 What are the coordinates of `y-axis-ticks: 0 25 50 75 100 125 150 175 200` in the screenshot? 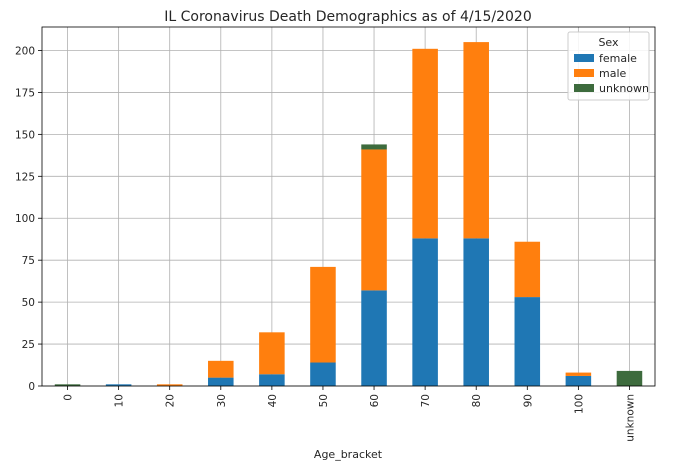 It's located at (28, 219).